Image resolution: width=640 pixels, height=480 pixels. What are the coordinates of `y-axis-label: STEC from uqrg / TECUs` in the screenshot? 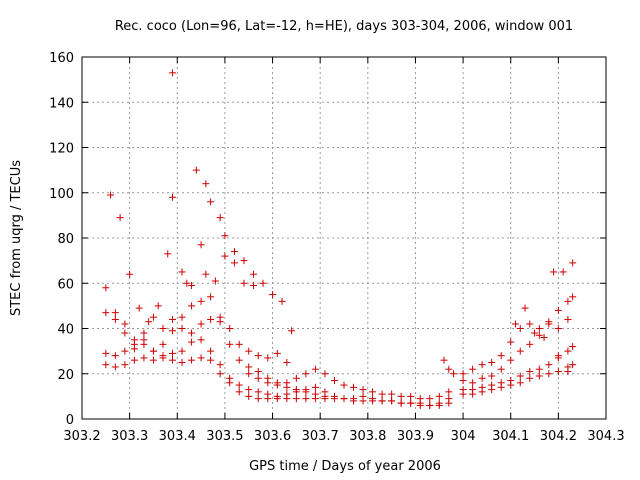 It's located at (16, 238).